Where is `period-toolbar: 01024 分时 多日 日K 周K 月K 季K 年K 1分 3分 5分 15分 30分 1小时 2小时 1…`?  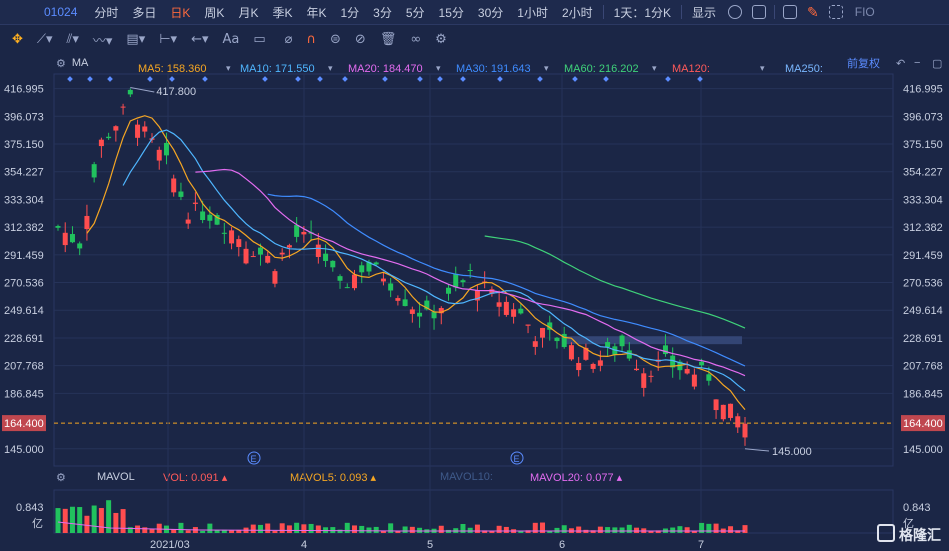 period-toolbar: 01024 分时 多日 日K 周K 月K 季K 年K 1分 3分 5分 15分 30分 1小时 2小时 1… is located at coordinates (474, 12).